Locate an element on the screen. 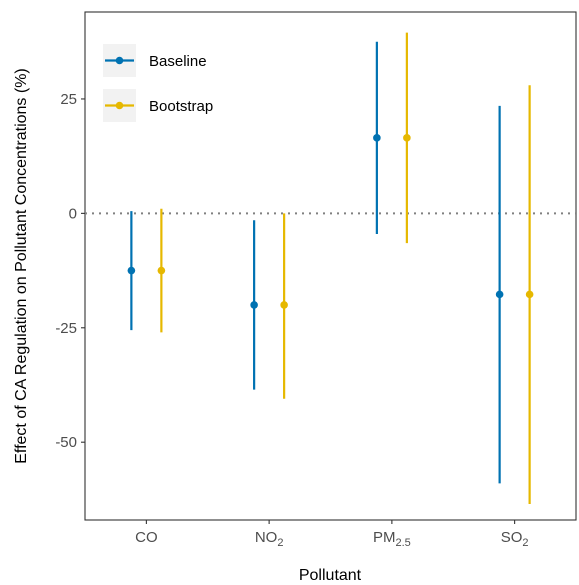 Image resolution: width=579 pixels, height=585 pixels. x-tick-label: SO2 is located at coordinates (515, 539).